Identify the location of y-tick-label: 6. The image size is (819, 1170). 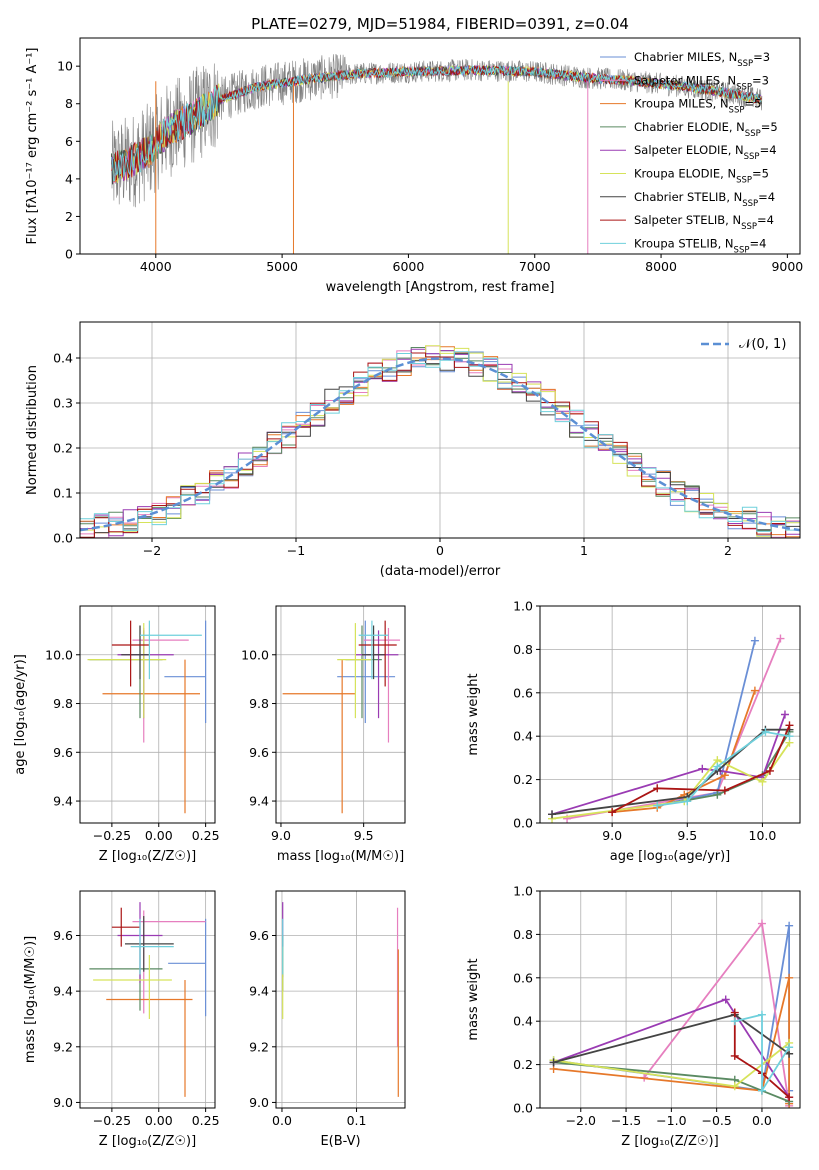
(69, 141).